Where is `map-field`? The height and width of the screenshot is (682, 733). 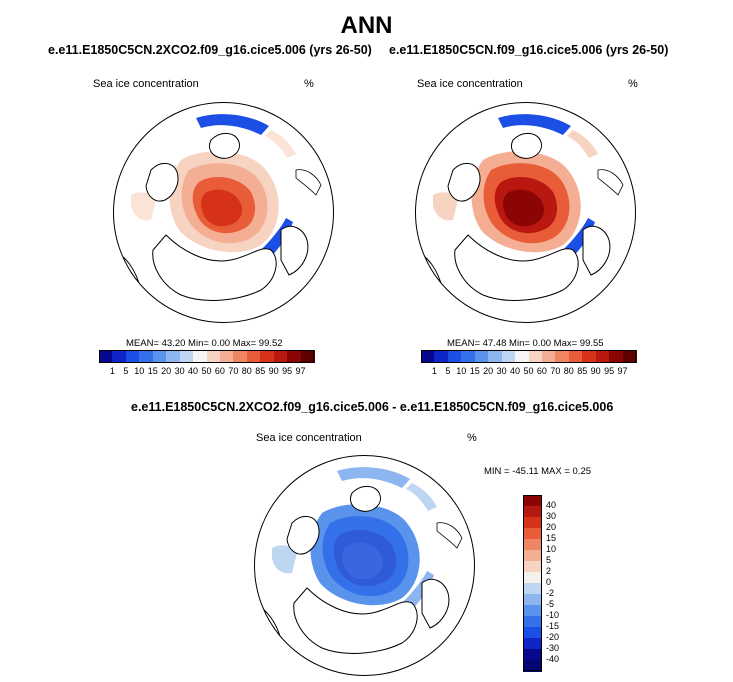
map-field is located at coordinates (519, 218).